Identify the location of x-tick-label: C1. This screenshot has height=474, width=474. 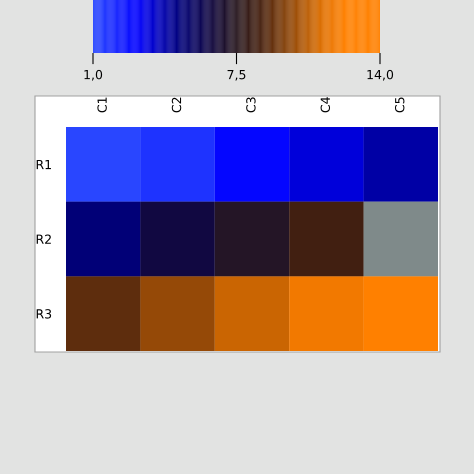
(102, 105).